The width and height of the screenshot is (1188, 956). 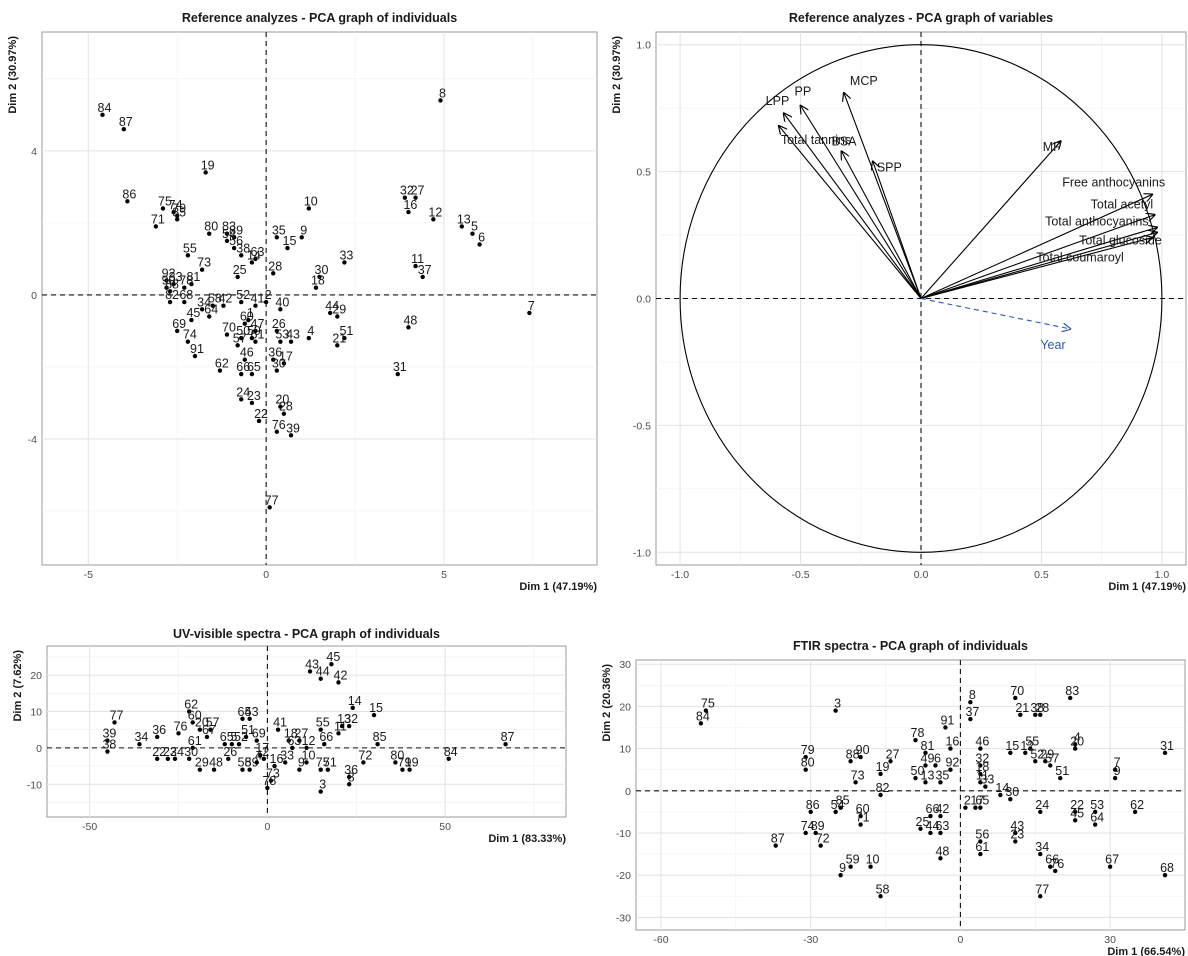 I want to click on point-label: 30, so click(x=279, y=364).